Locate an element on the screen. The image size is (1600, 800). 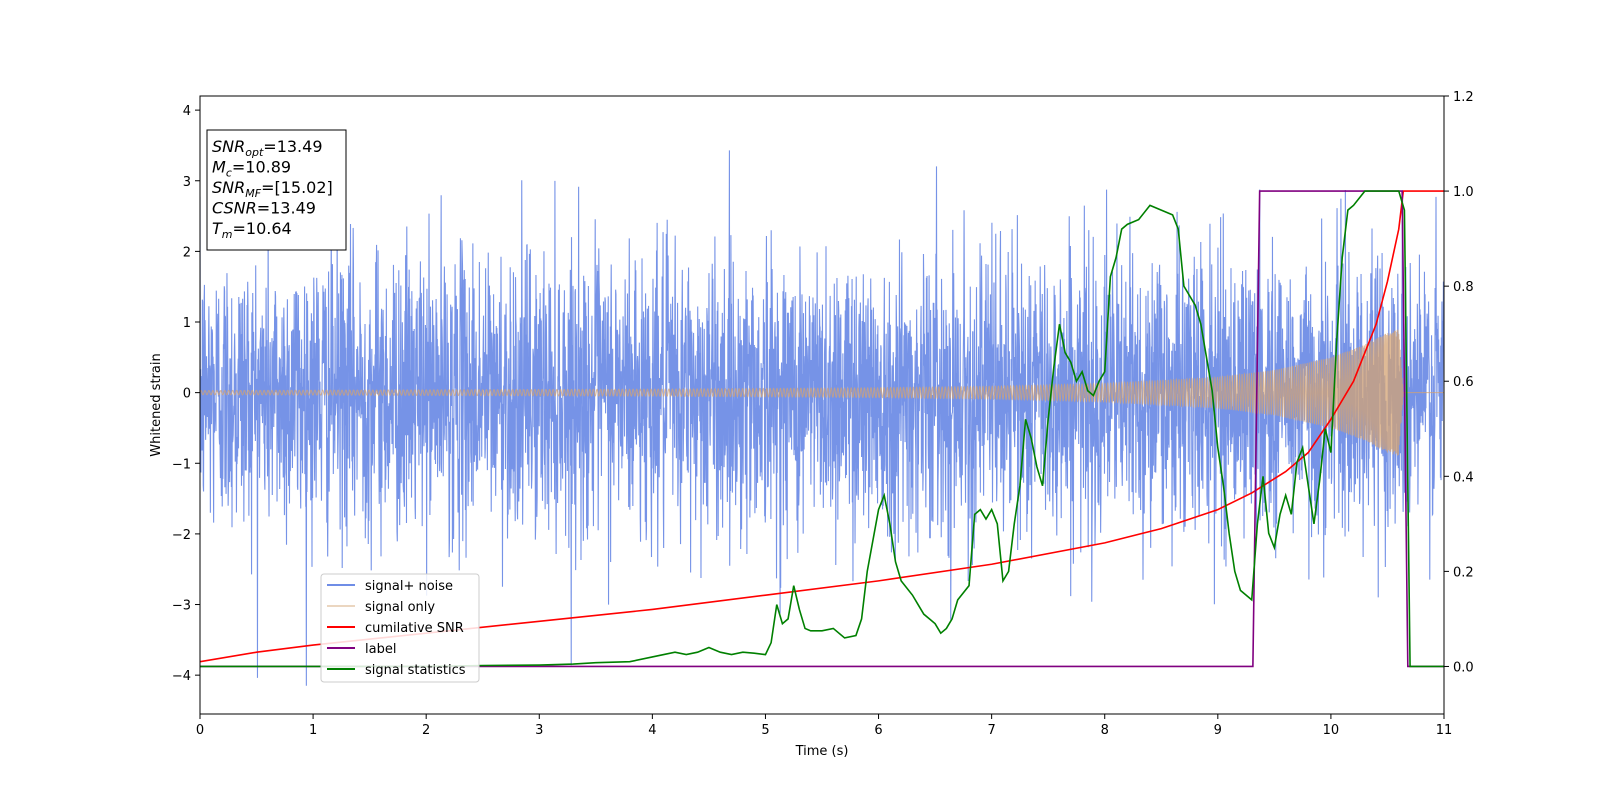
x-axis: 0 1 2 3 4 5 6 7 8 9 10 11 is located at coordinates (824, 726).